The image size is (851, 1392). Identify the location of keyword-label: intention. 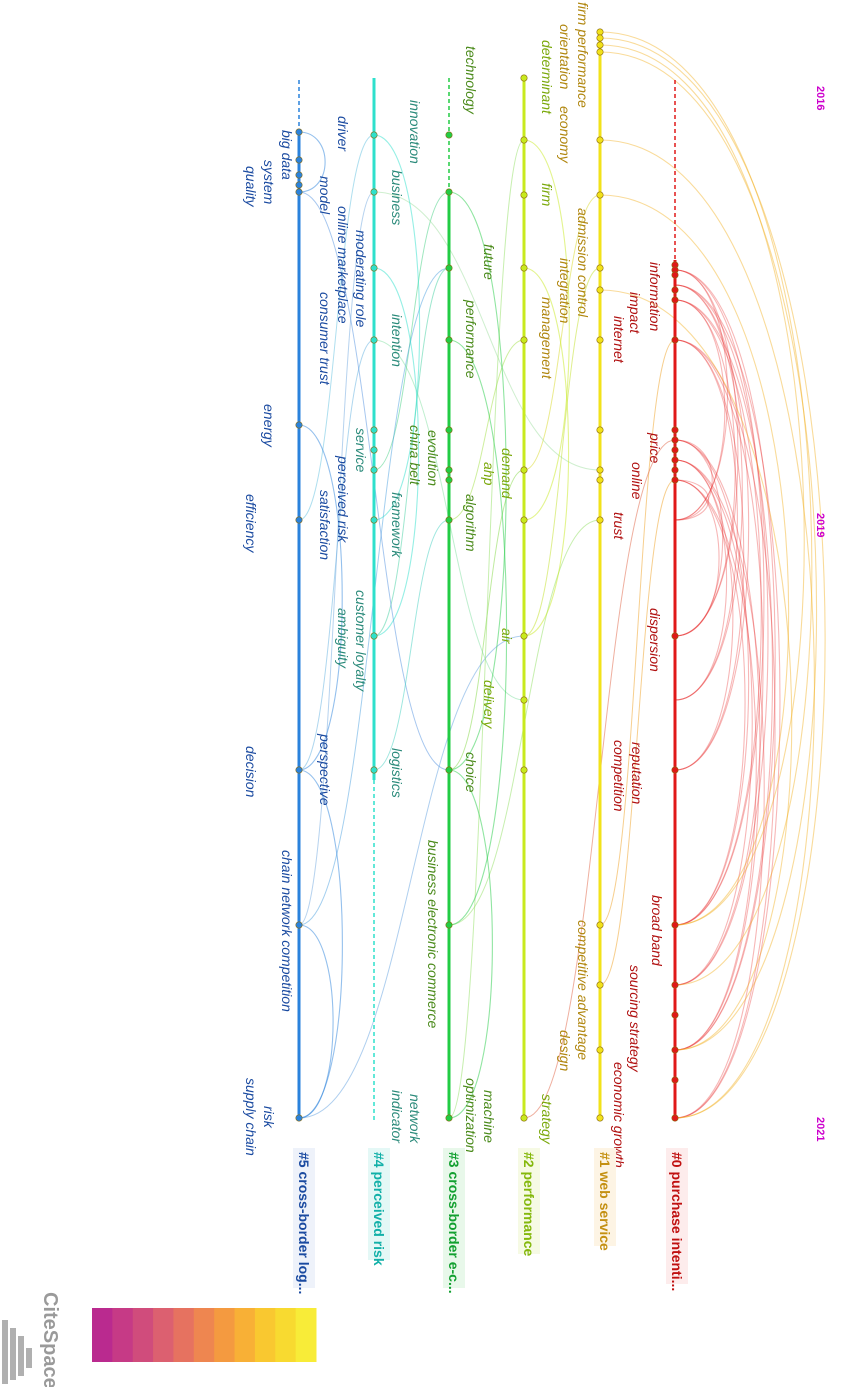
(397, 340).